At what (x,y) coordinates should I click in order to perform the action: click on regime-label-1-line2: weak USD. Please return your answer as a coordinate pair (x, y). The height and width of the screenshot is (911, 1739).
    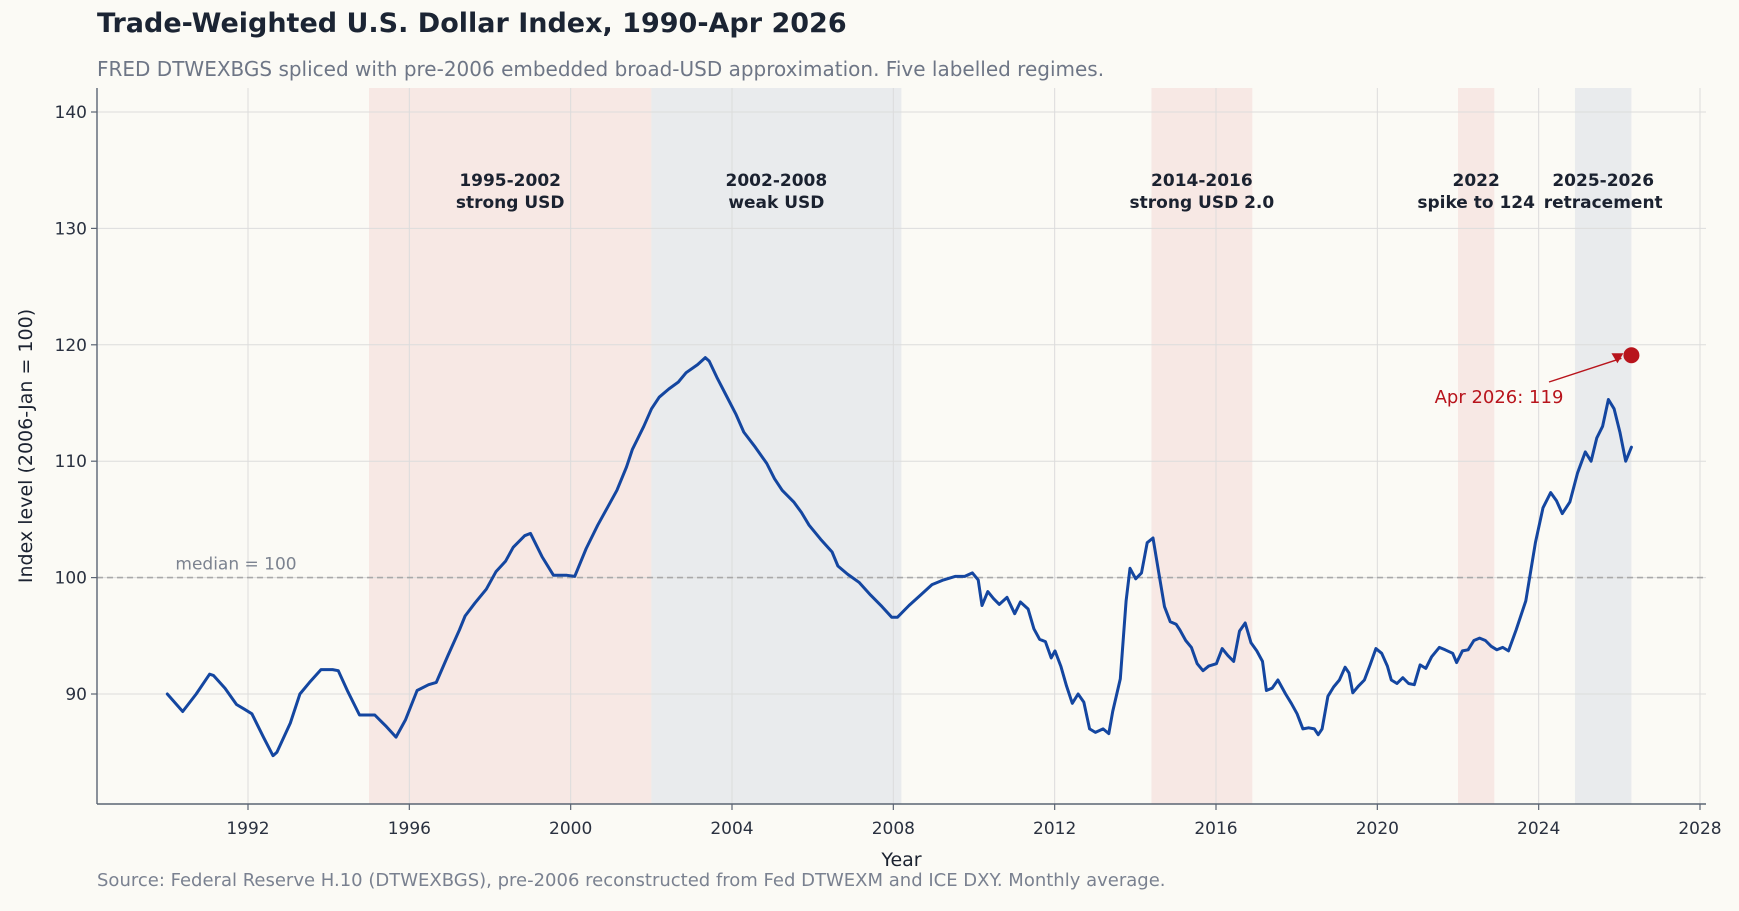
    Looking at the image, I should click on (776, 203).